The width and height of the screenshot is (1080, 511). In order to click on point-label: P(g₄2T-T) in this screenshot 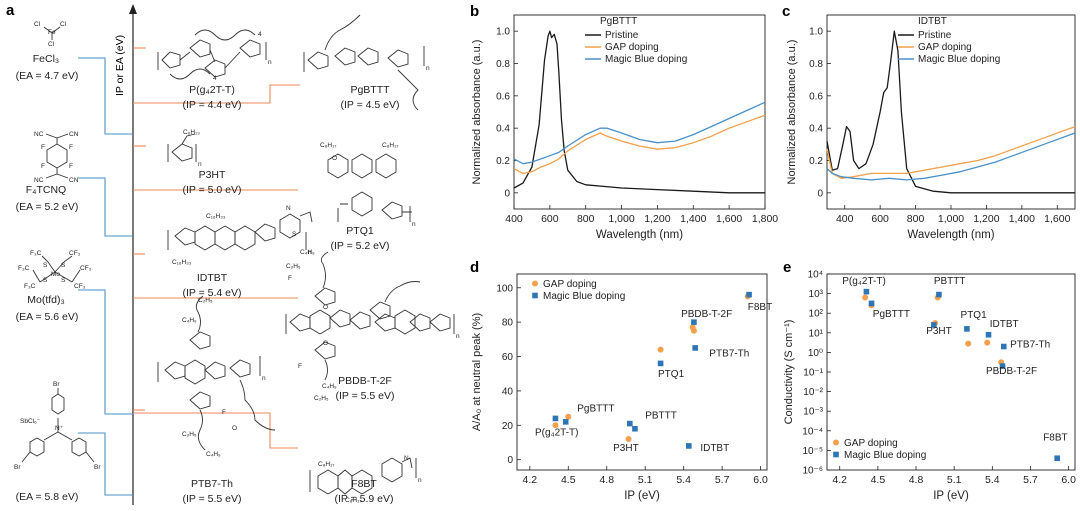, I will do `click(557, 433)`.